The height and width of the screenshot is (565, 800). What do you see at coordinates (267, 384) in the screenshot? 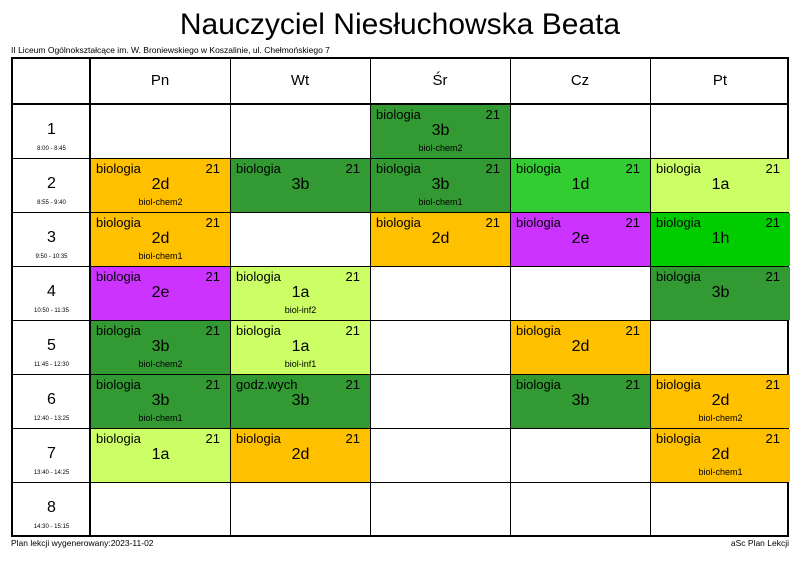
I see `lesson-subject: godz.wych` at bounding box center [267, 384].